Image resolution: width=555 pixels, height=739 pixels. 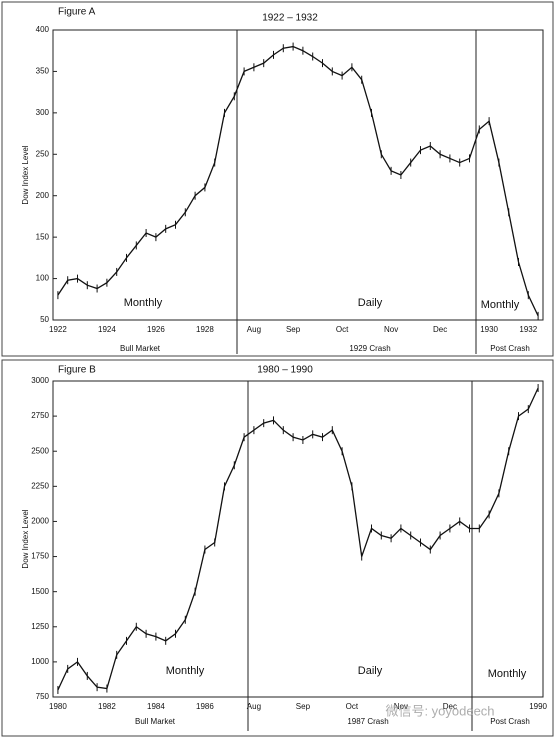 What do you see at coordinates (489, 329) in the screenshot?
I see `x-tick-label: 1930` at bounding box center [489, 329].